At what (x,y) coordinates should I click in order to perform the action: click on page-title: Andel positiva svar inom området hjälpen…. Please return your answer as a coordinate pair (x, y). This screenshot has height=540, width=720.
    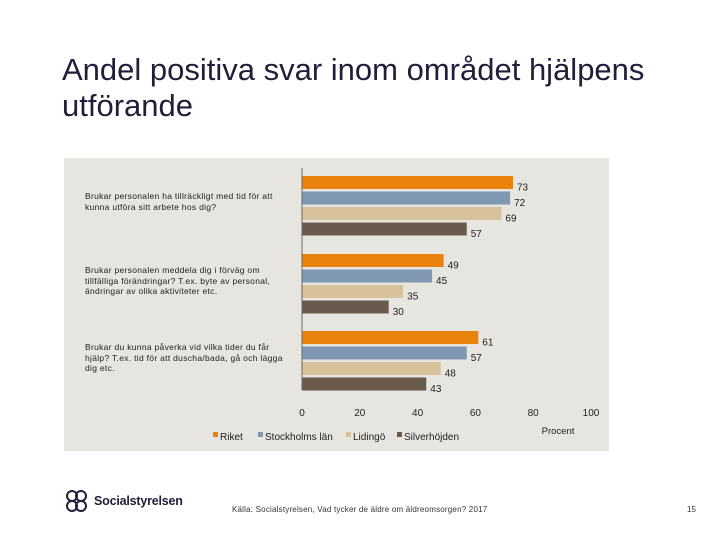
    Looking at the image, I should click on (353, 87).